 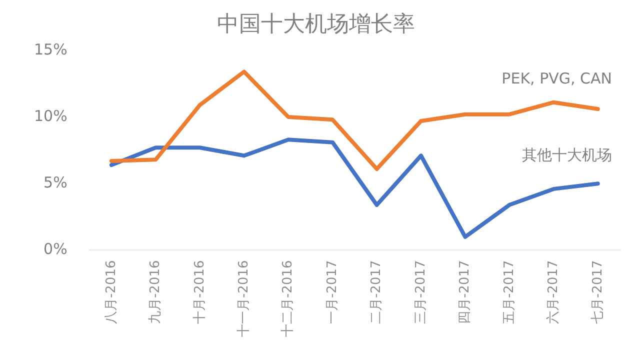 What do you see at coordinates (465, 292) in the screenshot?
I see `x-tick-label: 四月-2017` at bounding box center [465, 292].